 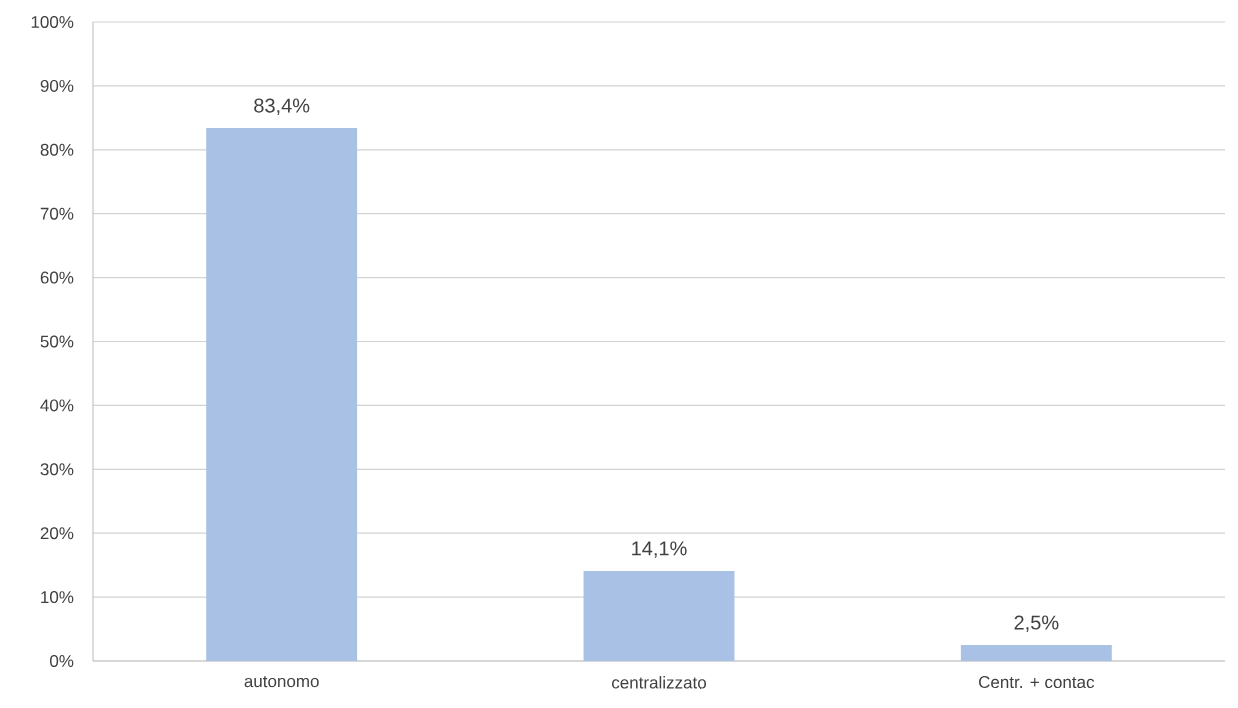 What do you see at coordinates (282, 107) in the screenshot?
I see `data-label: 83,4%` at bounding box center [282, 107].